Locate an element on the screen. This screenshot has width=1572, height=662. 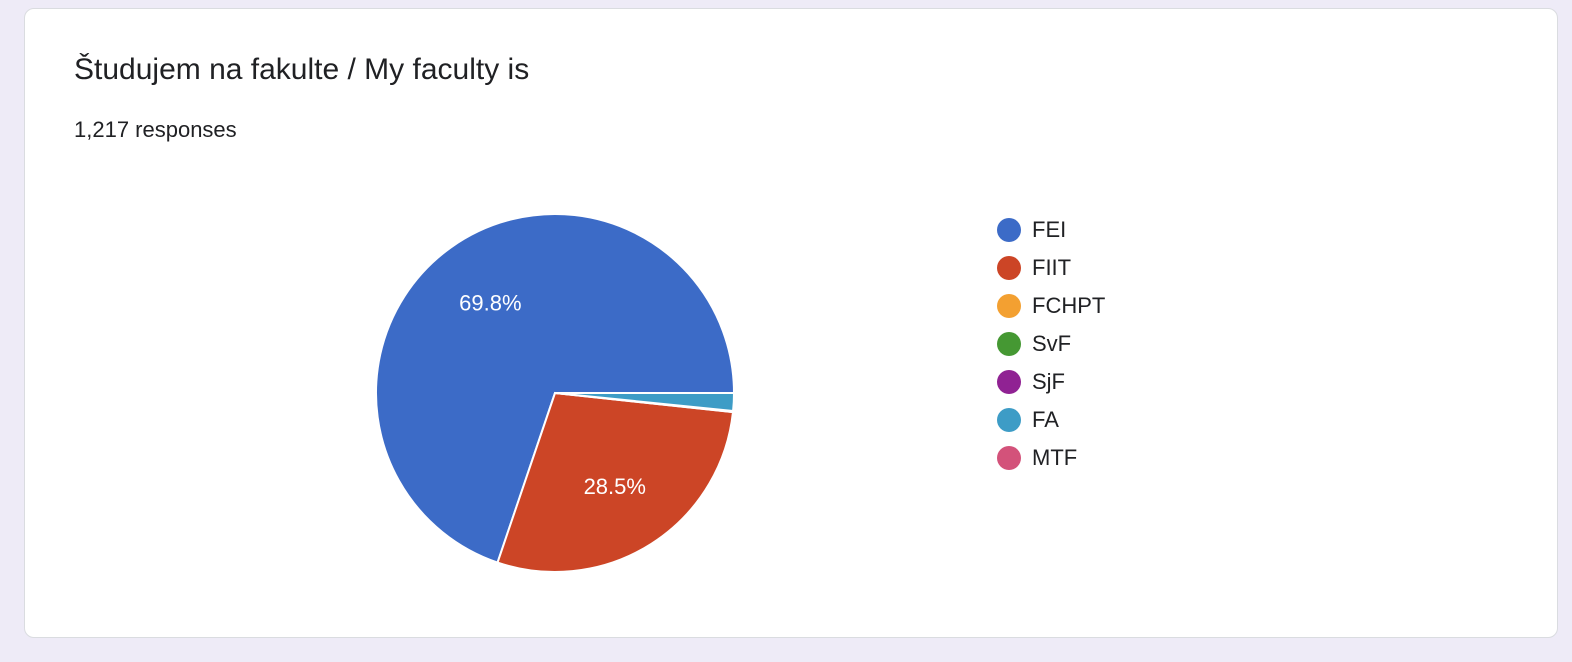
legend-swatch-mtf is located at coordinates (1009, 458).